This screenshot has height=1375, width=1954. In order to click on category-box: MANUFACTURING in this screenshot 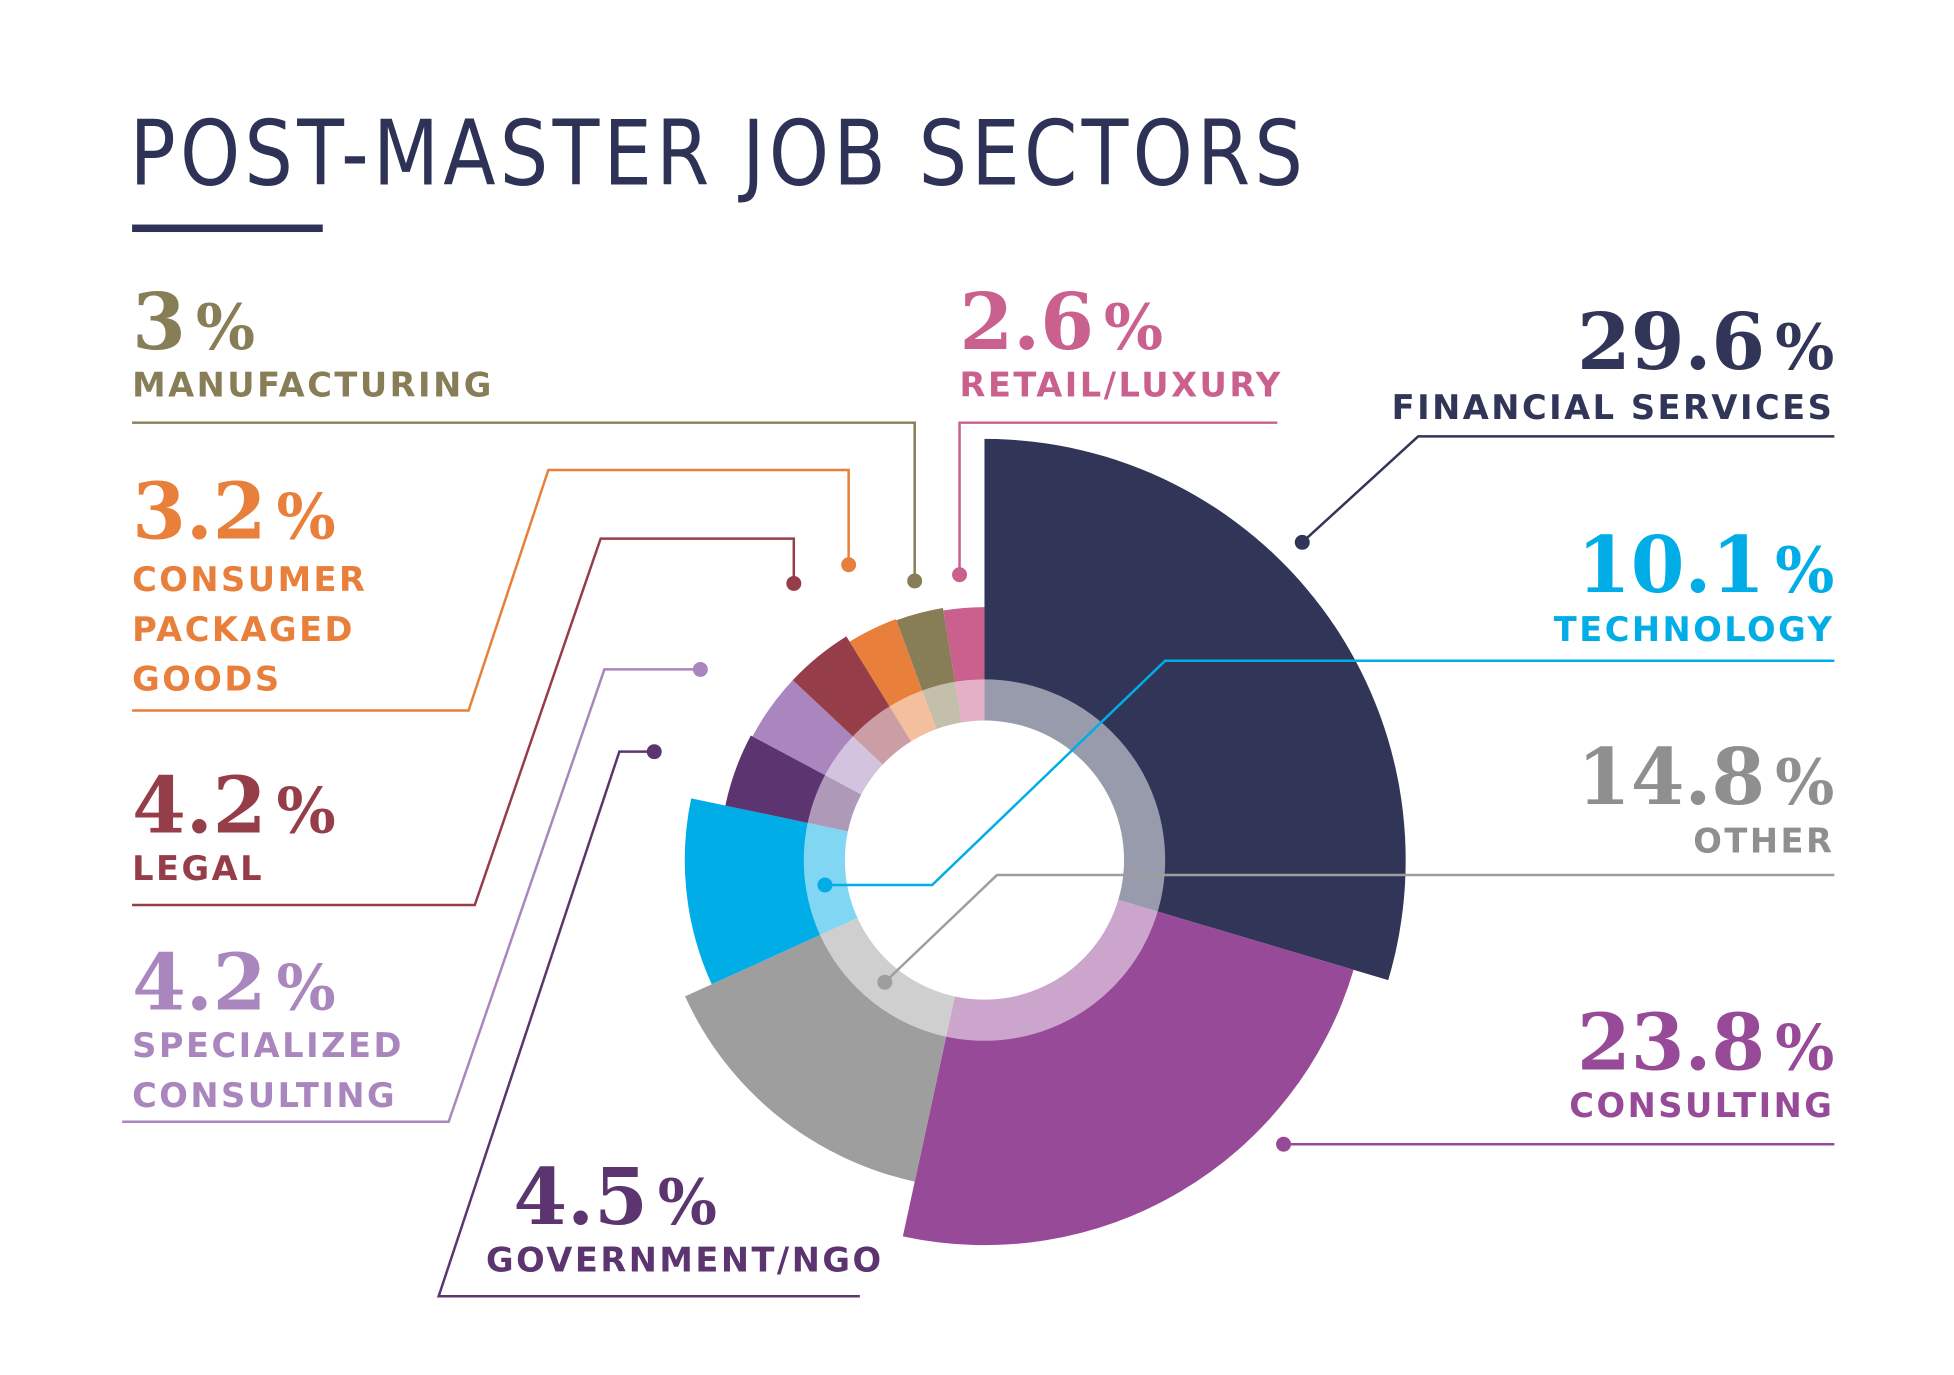, I will do `click(313, 386)`.